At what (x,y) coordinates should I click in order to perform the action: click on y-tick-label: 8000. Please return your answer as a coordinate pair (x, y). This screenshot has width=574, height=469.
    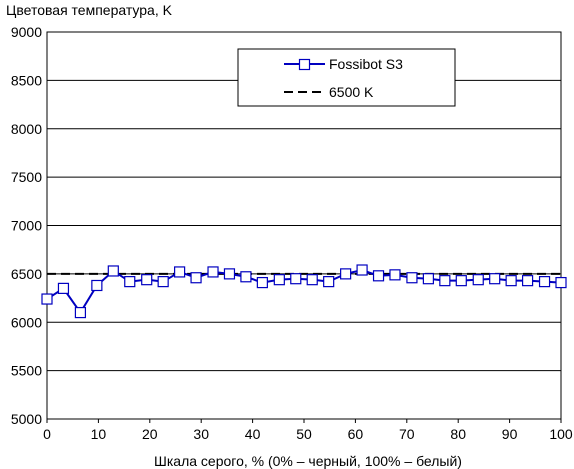
    Looking at the image, I should click on (26, 129).